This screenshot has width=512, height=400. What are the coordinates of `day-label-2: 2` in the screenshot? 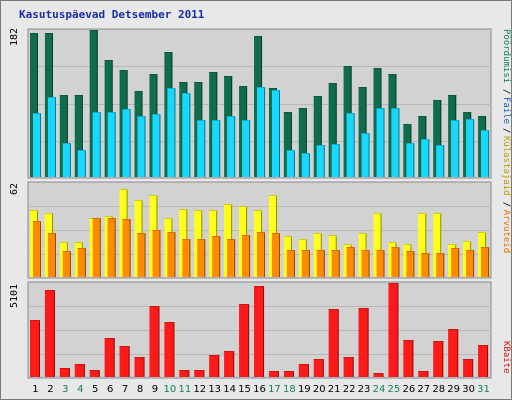 It's located at (50, 389).